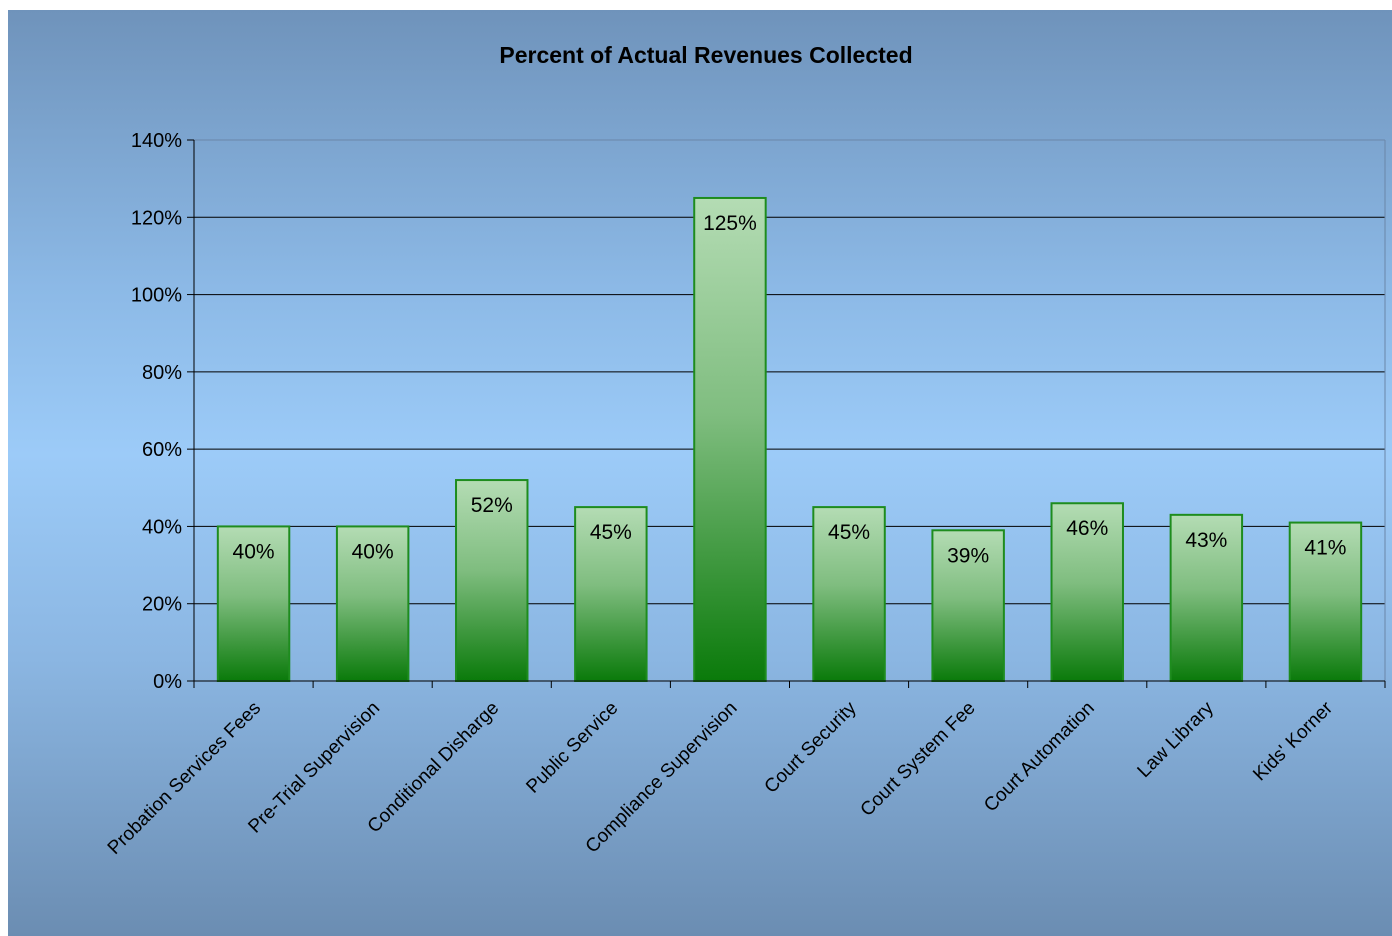 The height and width of the screenshot is (936, 1392). What do you see at coordinates (1293, 741) in the screenshot?
I see `category-label: Kids' Korner` at bounding box center [1293, 741].